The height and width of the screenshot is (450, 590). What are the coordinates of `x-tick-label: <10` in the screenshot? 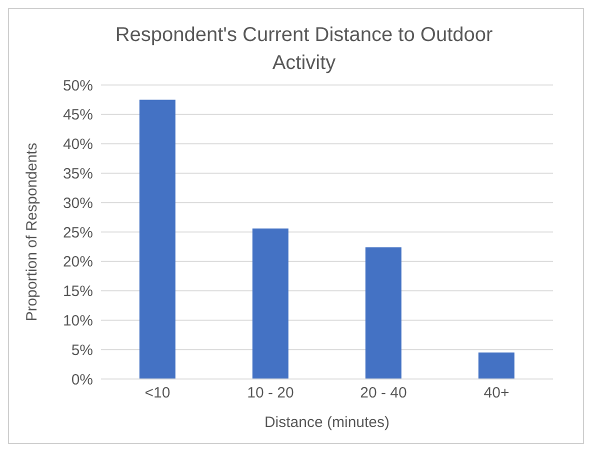 It's located at (157, 393).